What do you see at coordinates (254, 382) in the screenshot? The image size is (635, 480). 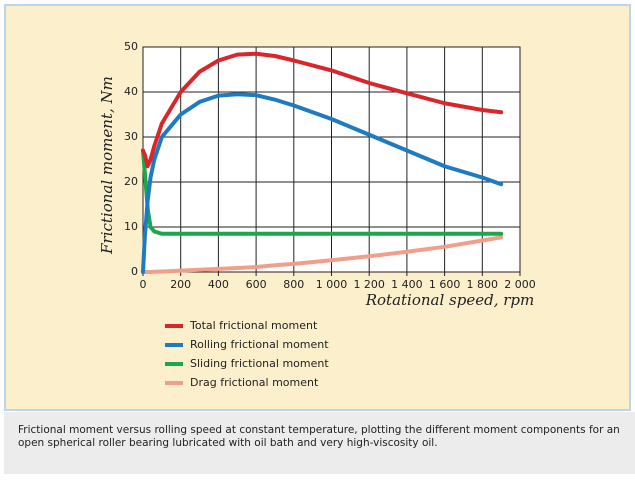 I see `legend-label: Drag frictional moment` at bounding box center [254, 382].